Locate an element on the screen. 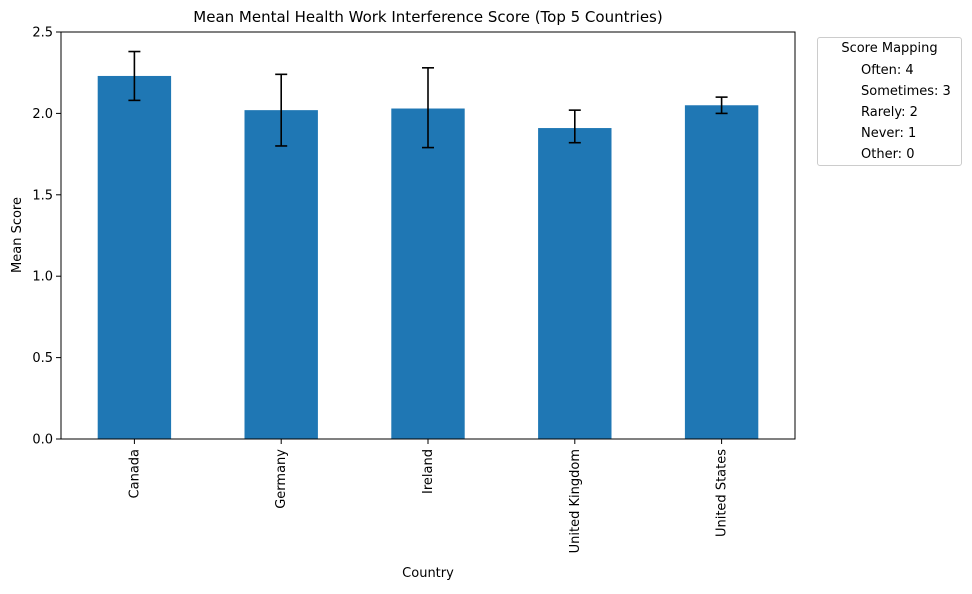  y-tick-label: 1.0 is located at coordinates (42, 277).